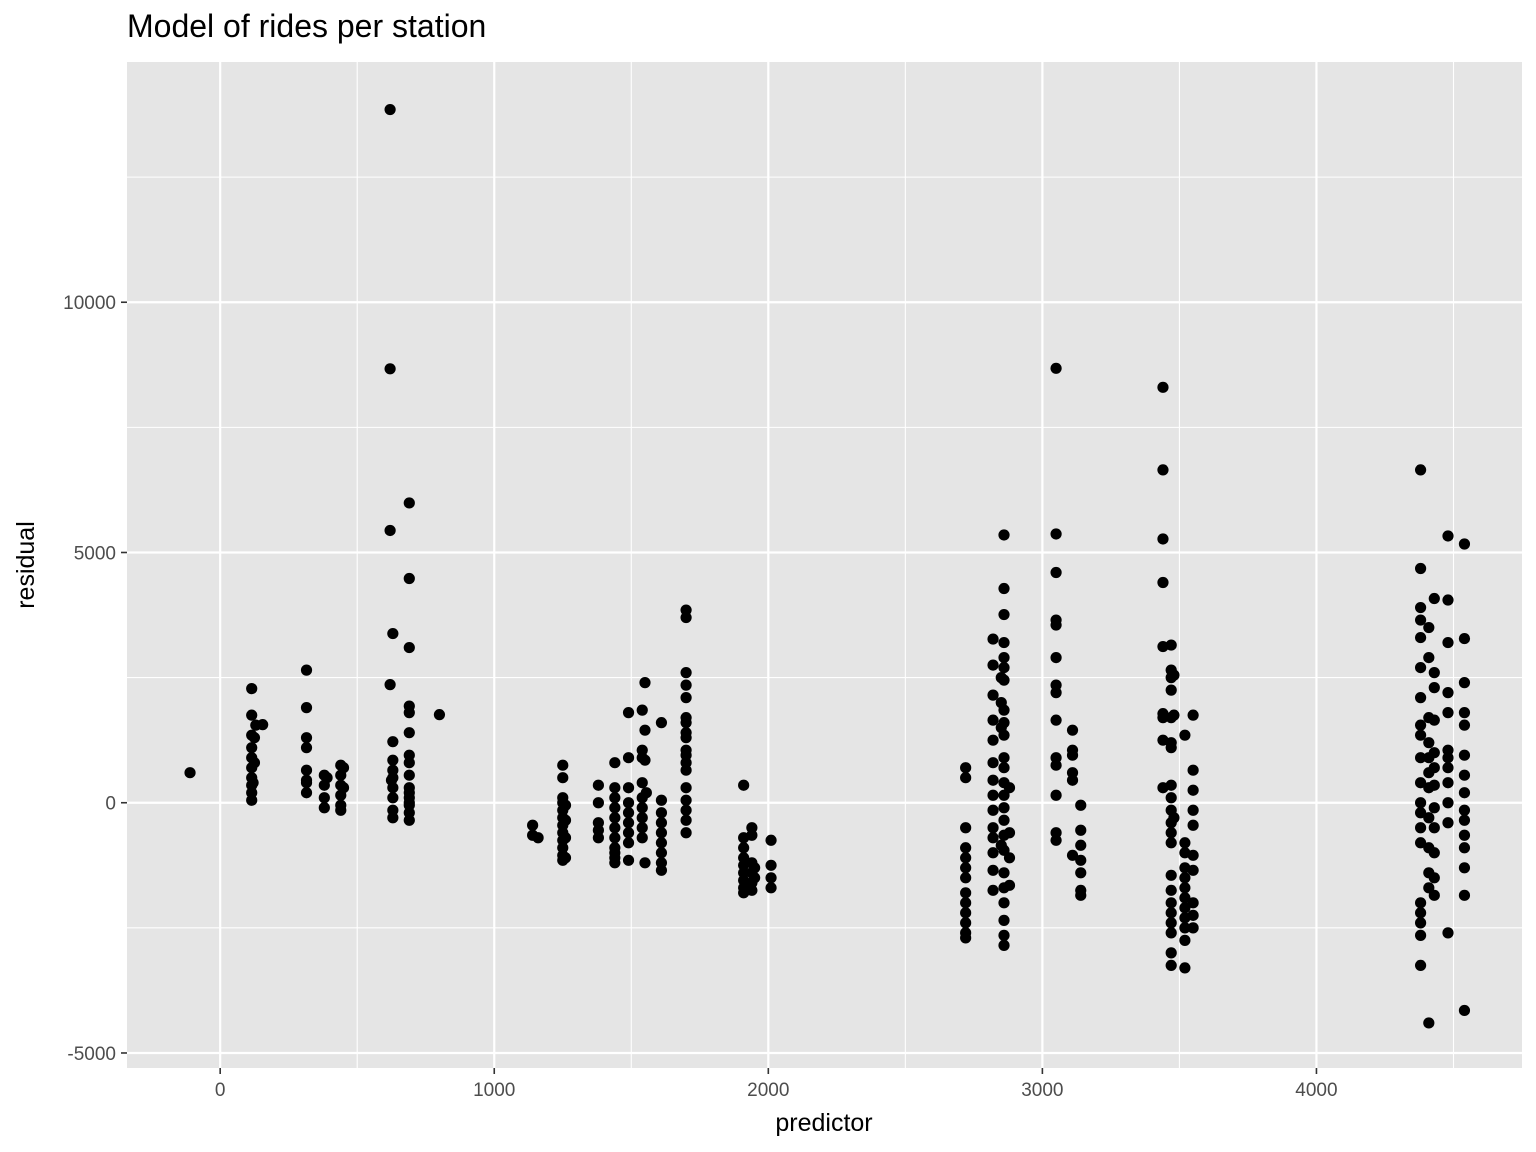  What do you see at coordinates (494, 1090) in the screenshot?
I see `x-tick-label: 1000` at bounding box center [494, 1090].